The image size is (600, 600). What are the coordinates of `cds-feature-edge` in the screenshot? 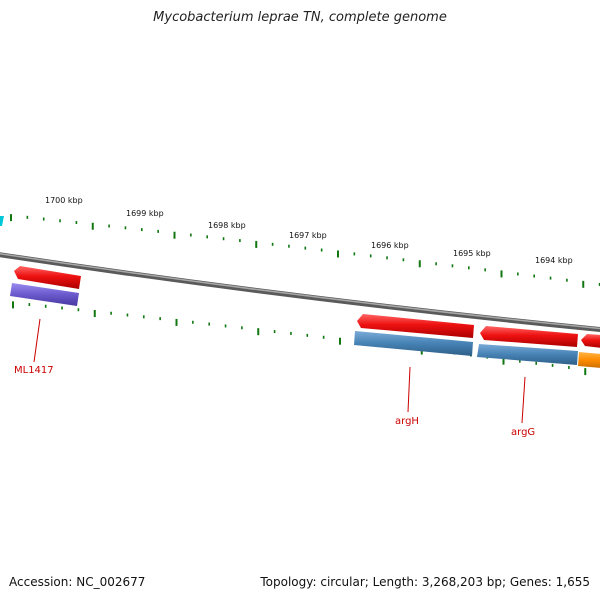 It's located at (2, 221).